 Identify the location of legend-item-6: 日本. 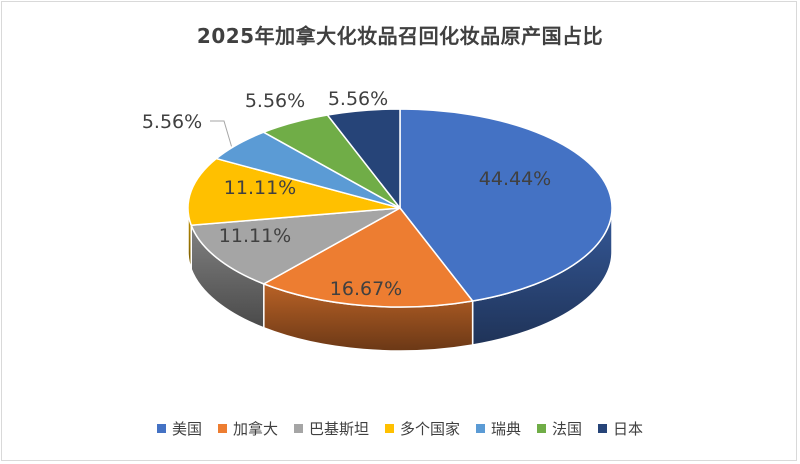
(620, 428).